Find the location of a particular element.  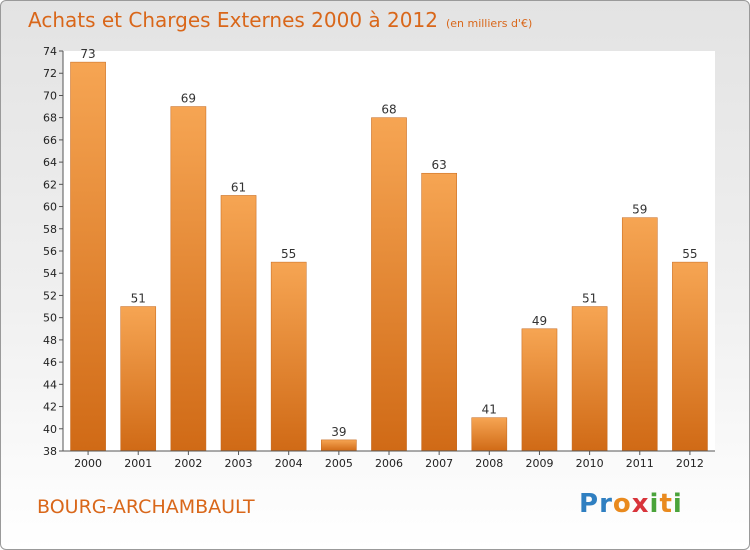

y-tick-label: 42 is located at coordinates (50, 407).